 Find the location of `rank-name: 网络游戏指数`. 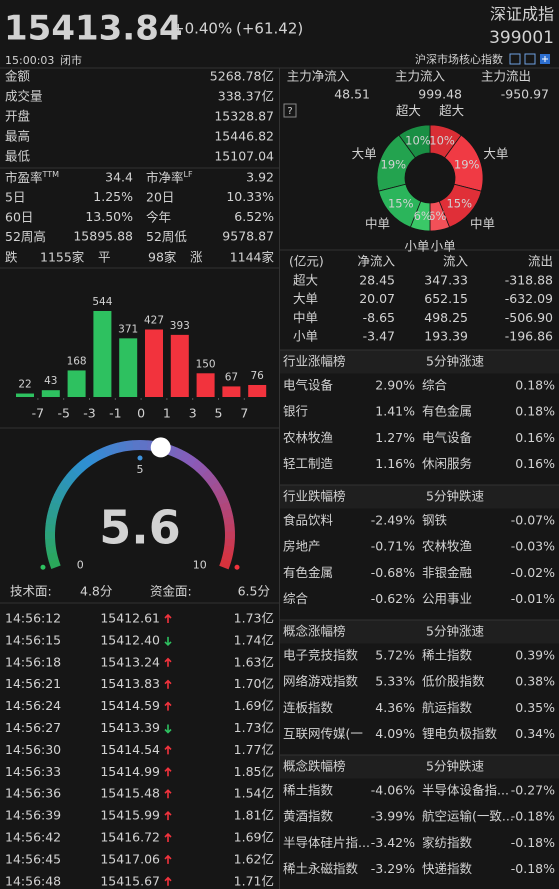

rank-name: 网络游戏指数 is located at coordinates (321, 681).